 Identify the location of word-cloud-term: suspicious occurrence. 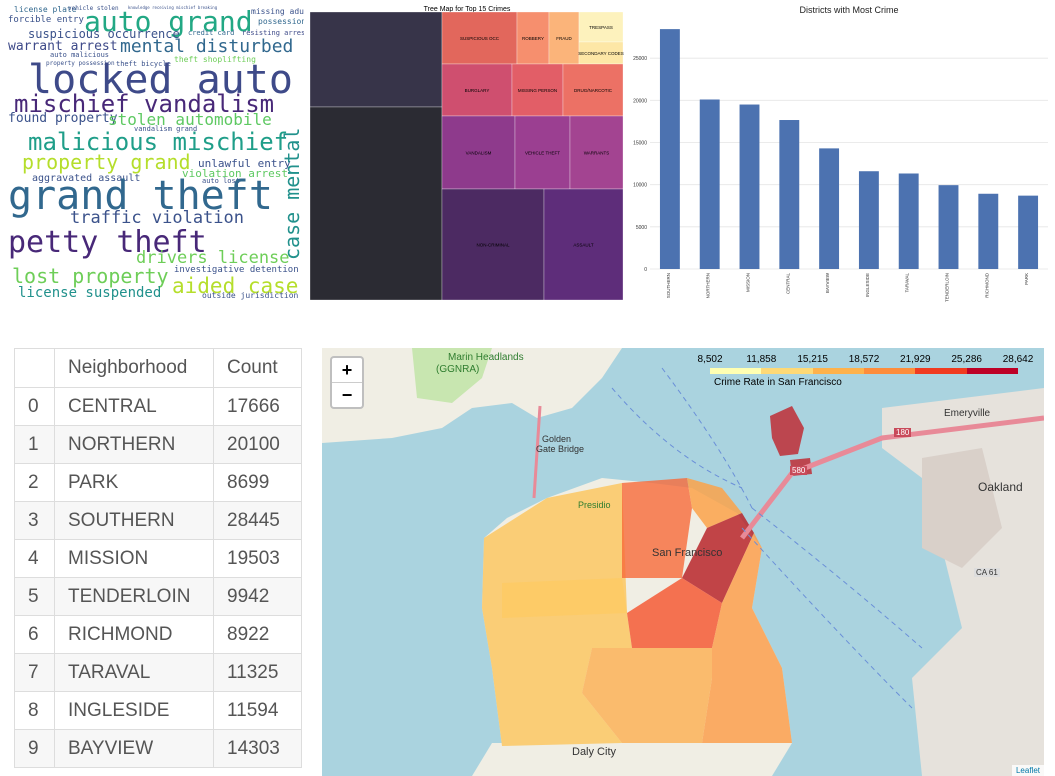
(104, 34).